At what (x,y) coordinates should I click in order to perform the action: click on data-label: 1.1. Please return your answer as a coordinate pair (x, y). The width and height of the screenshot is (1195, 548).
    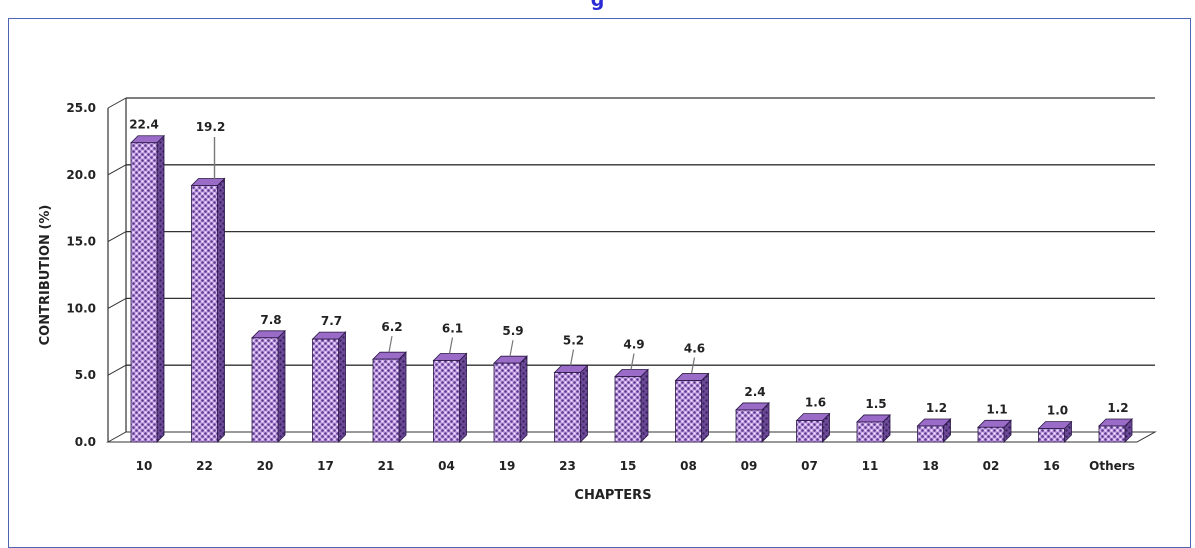
    Looking at the image, I should click on (996, 409).